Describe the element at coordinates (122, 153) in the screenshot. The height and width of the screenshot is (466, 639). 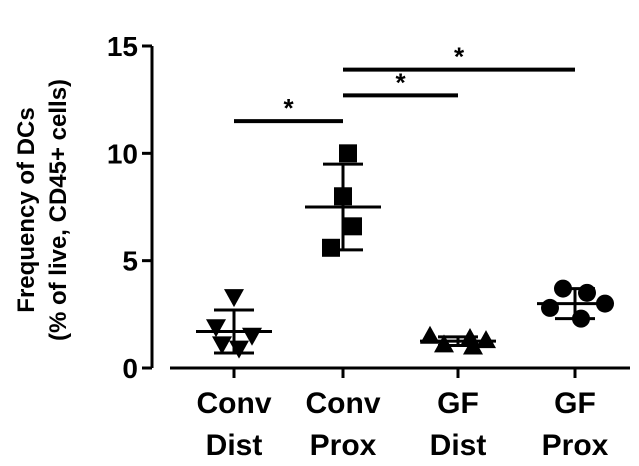
I see `y-tick-label: 10` at that location.